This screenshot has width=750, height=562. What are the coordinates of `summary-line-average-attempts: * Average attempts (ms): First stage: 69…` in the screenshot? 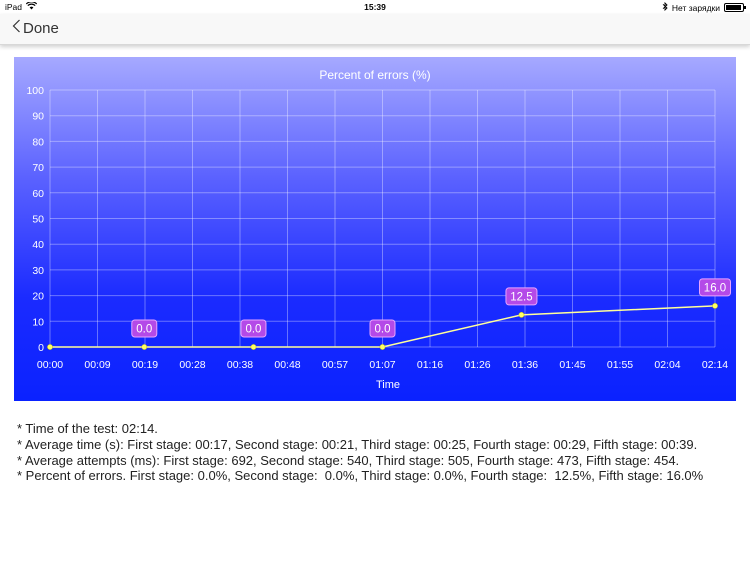 It's located at (348, 460).